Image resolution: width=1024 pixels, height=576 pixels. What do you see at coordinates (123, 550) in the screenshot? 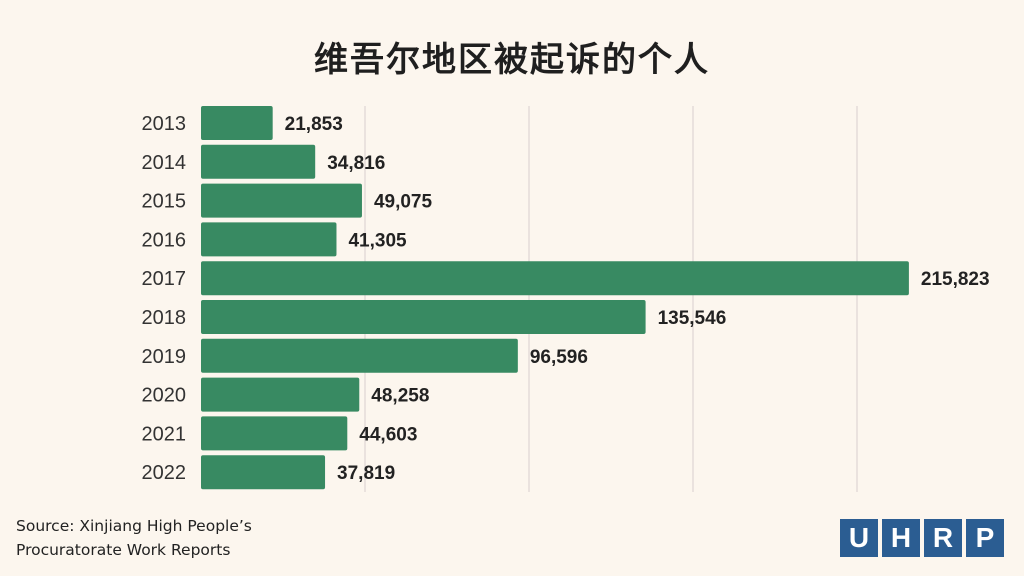
I see `source-line-2: Procuratorate Work Reports` at bounding box center [123, 550].